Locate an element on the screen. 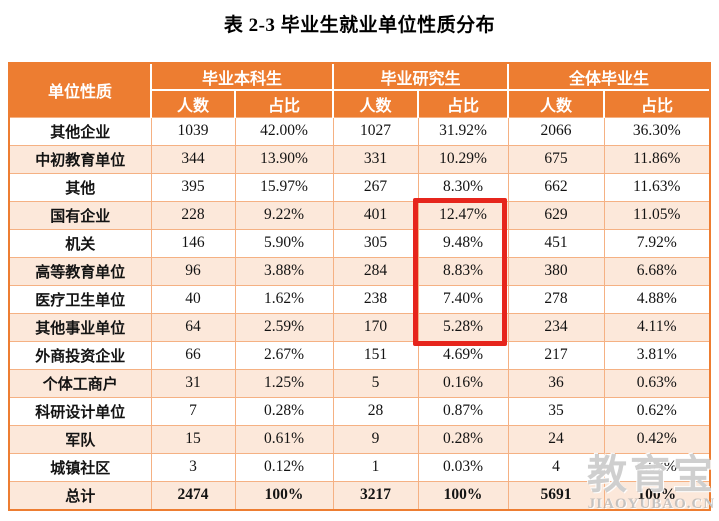 The image size is (719, 521). row-label: 个体工商户 is located at coordinates (81, 383).